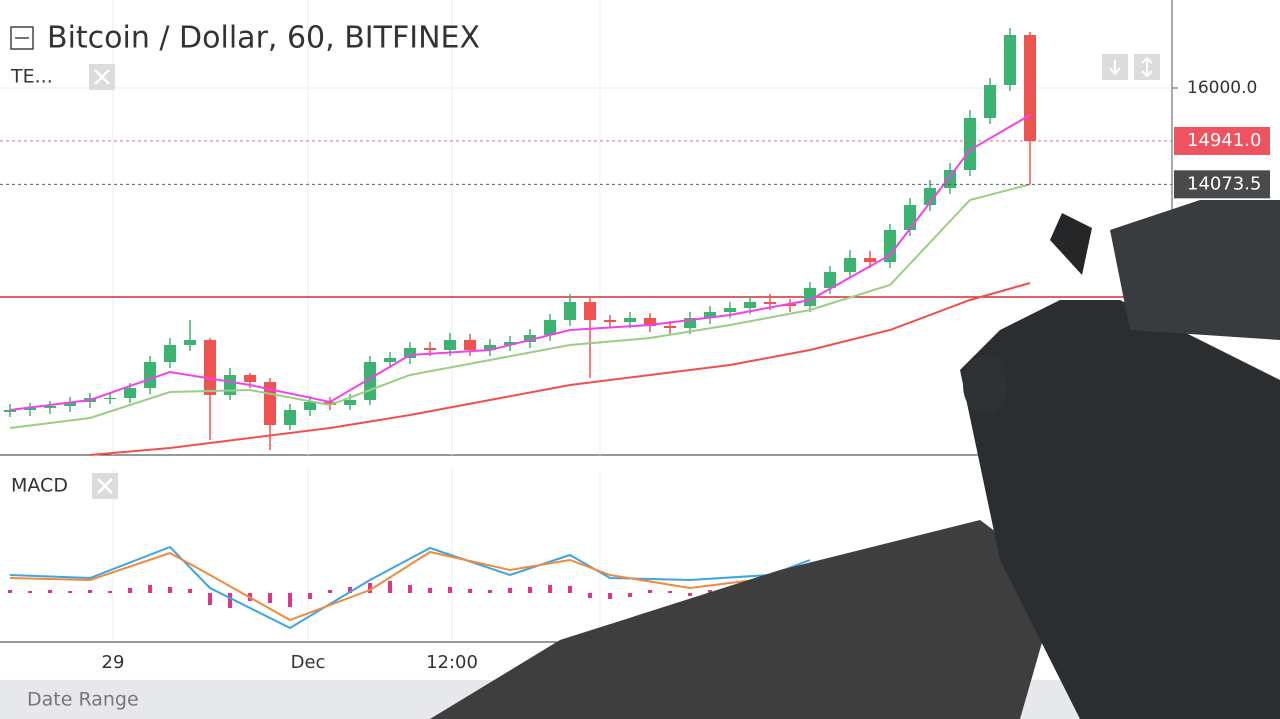 The height and width of the screenshot is (719, 1280). I want to click on x-tick-label: Dec, so click(308, 662).